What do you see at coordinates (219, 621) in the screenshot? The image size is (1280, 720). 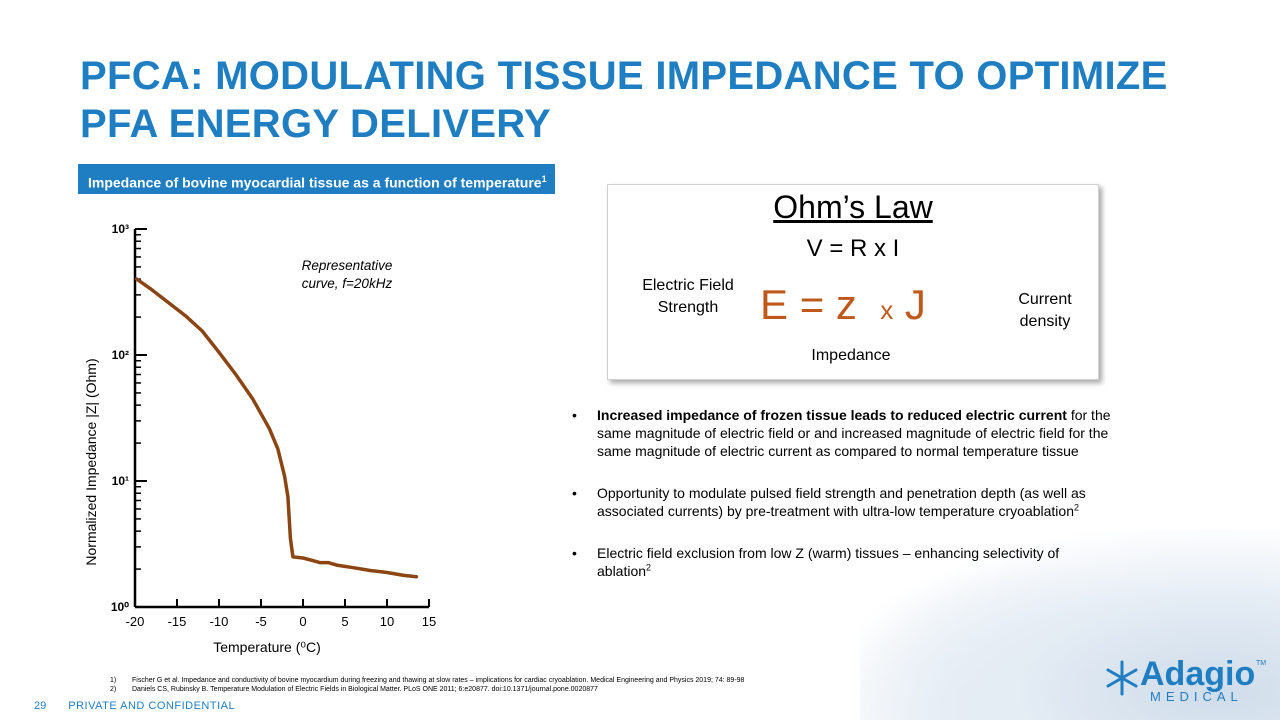 I see `x-tick-label: -10` at bounding box center [219, 621].